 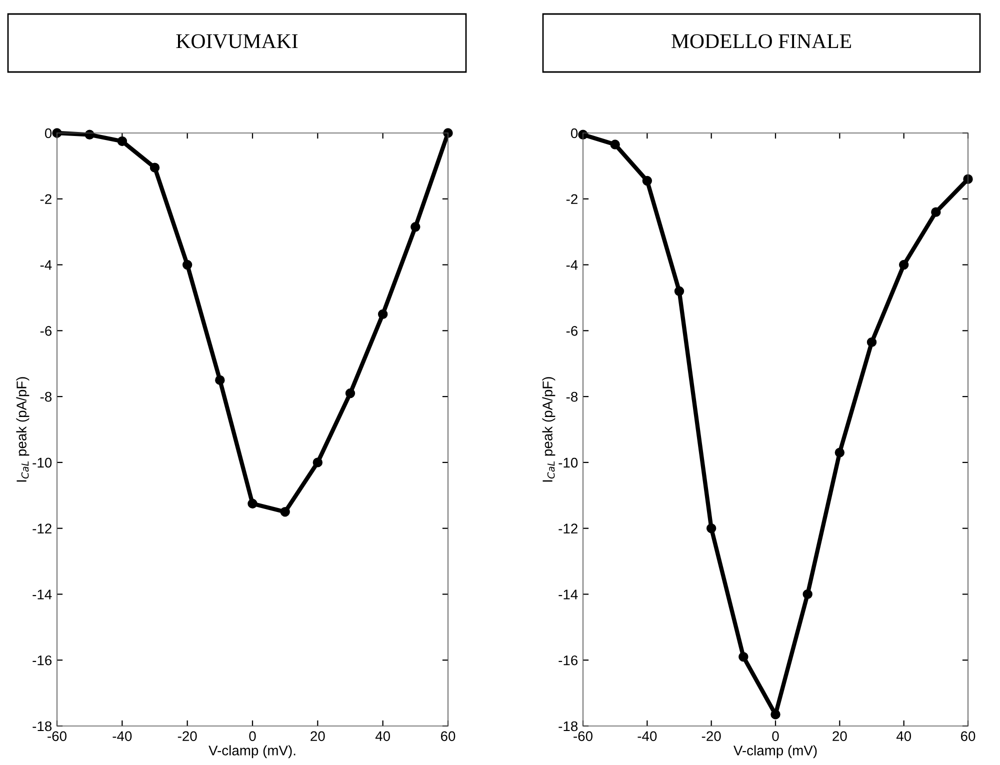 What do you see at coordinates (237, 41) in the screenshot?
I see `chart-title: KOIVUMAKI` at bounding box center [237, 41].